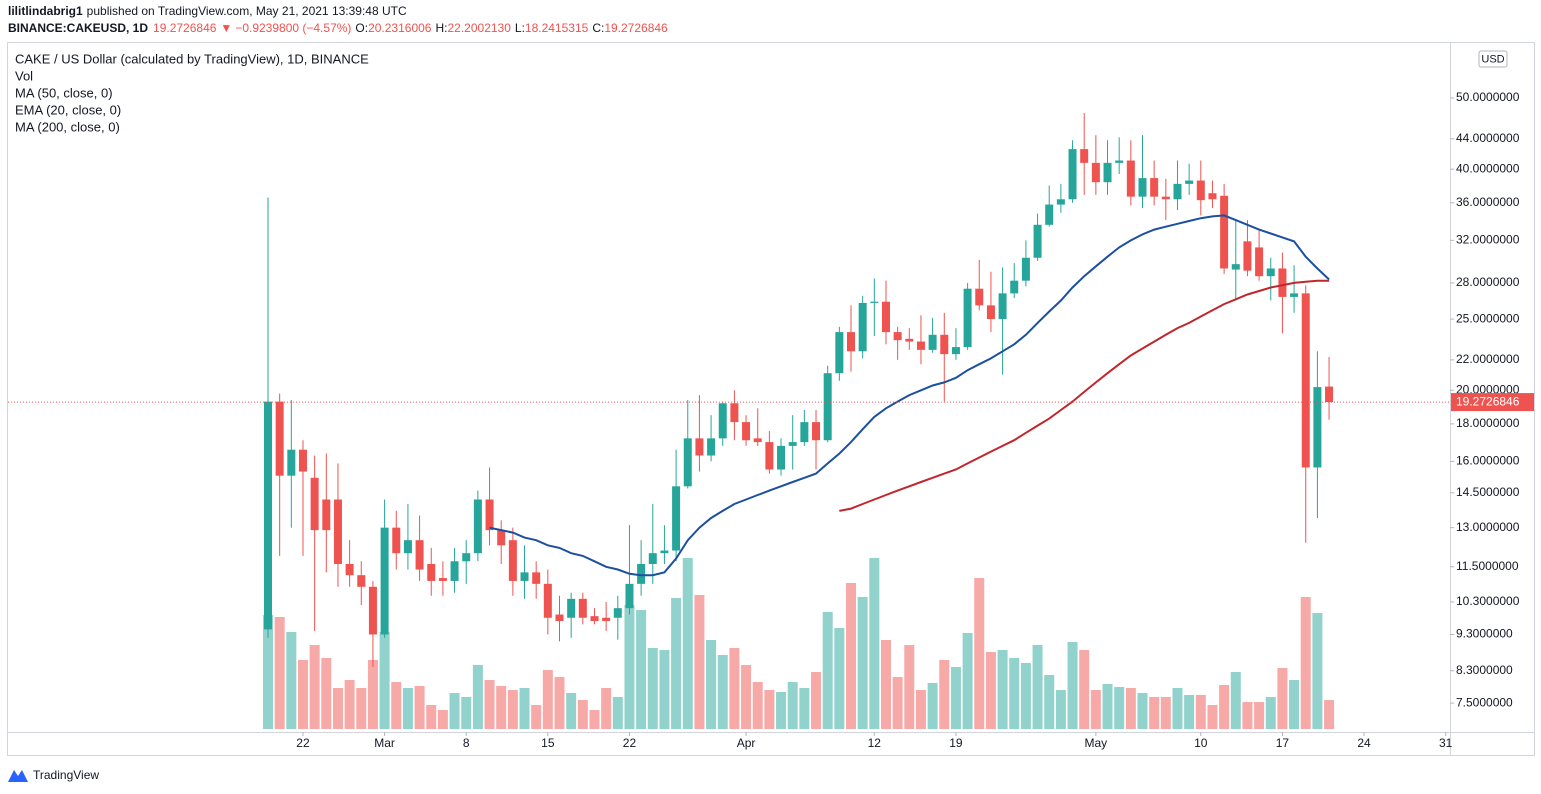  What do you see at coordinates (1488, 282) in the screenshot?
I see `y-tick-label: 28.0000000` at bounding box center [1488, 282].